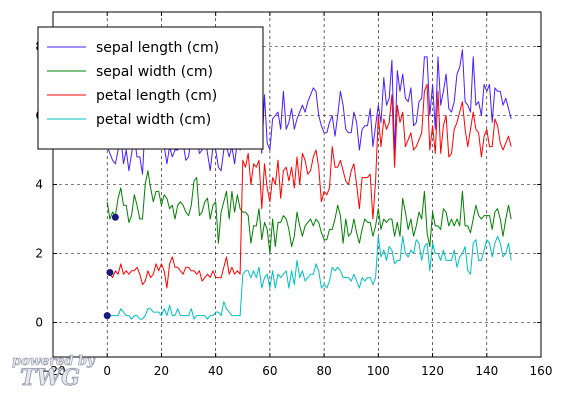 Image resolution: width=563 pixels, height=400 pixels. What do you see at coordinates (39, 185) in the screenshot?
I see `y-tick-label: 4` at bounding box center [39, 185].